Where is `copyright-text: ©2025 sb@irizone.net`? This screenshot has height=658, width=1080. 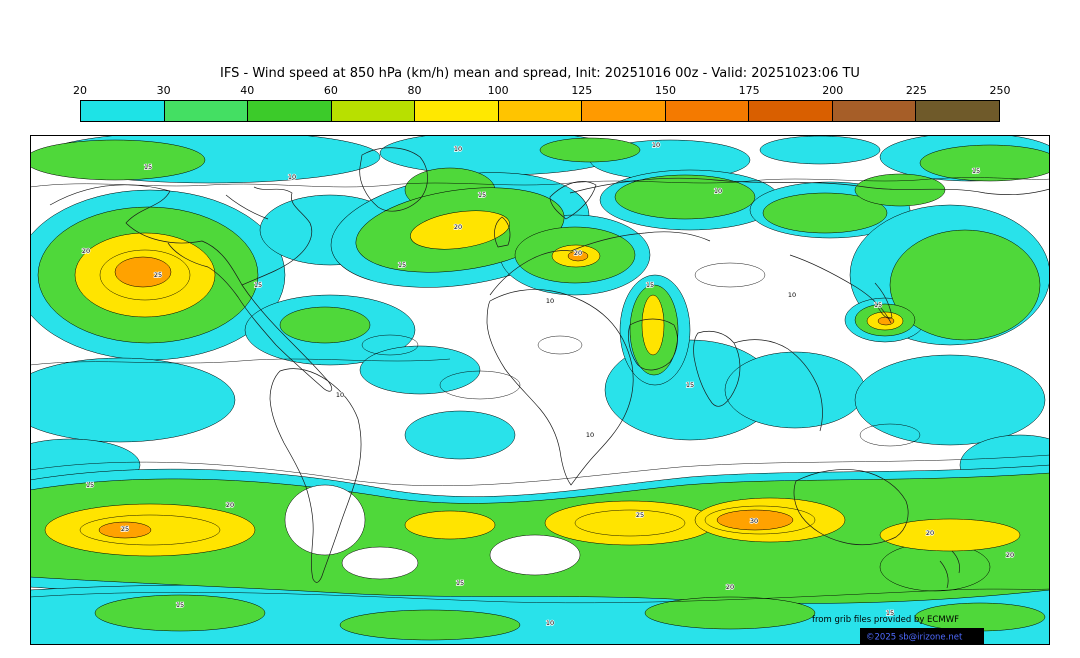
copyright-text: ©2025 sb@irizone.net is located at coordinates (914, 638).